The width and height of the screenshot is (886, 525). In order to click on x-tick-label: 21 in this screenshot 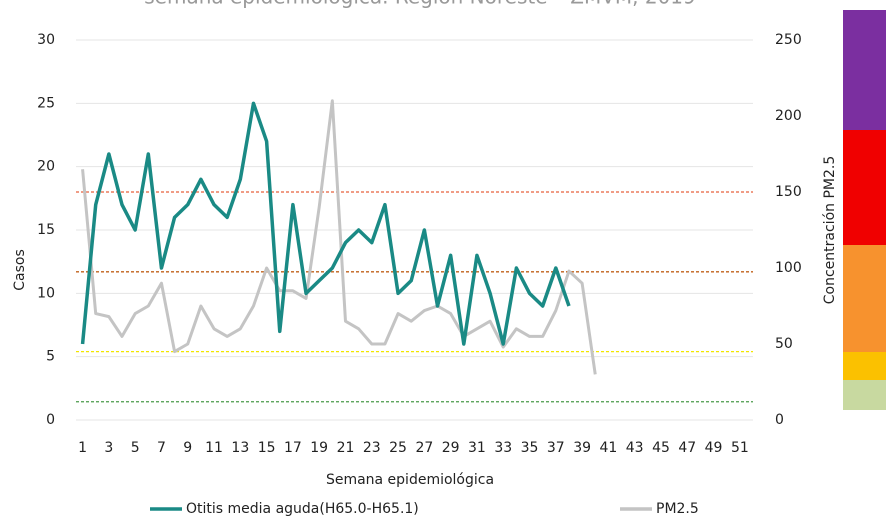, I will do `click(346, 448)`.